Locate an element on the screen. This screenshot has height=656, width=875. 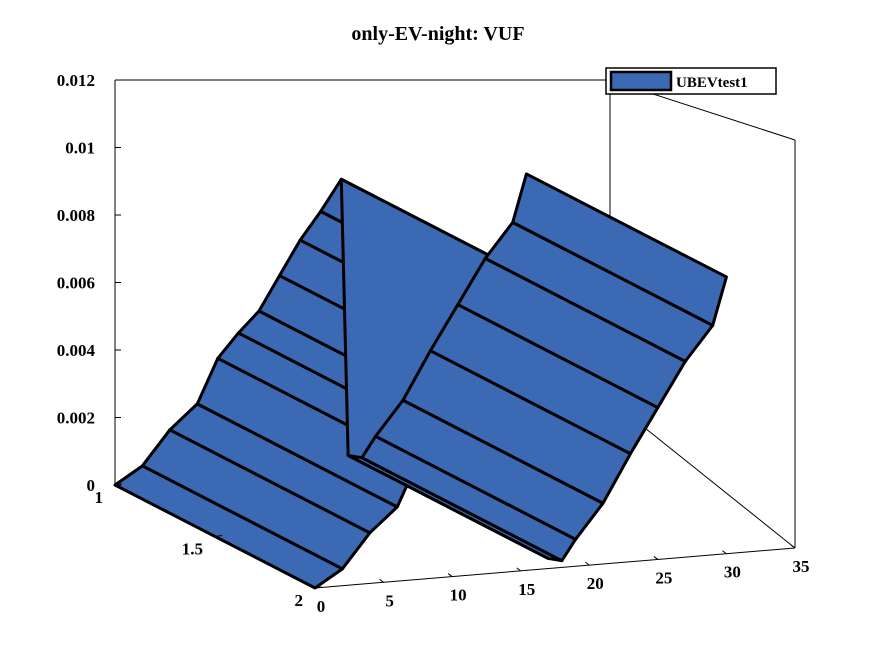
x-tick-label: 15 is located at coordinates (526, 589).